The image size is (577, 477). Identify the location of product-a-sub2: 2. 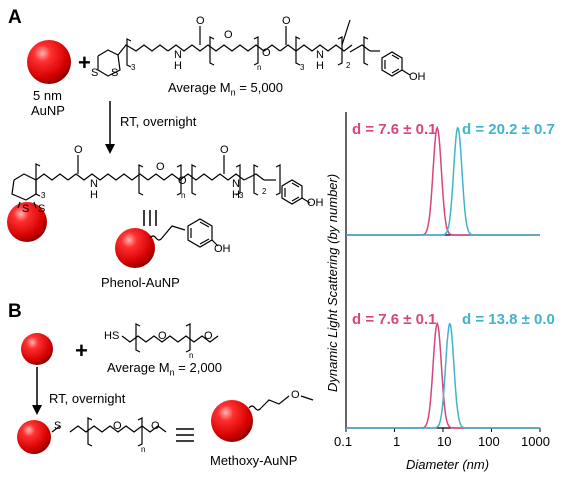
(264, 191).